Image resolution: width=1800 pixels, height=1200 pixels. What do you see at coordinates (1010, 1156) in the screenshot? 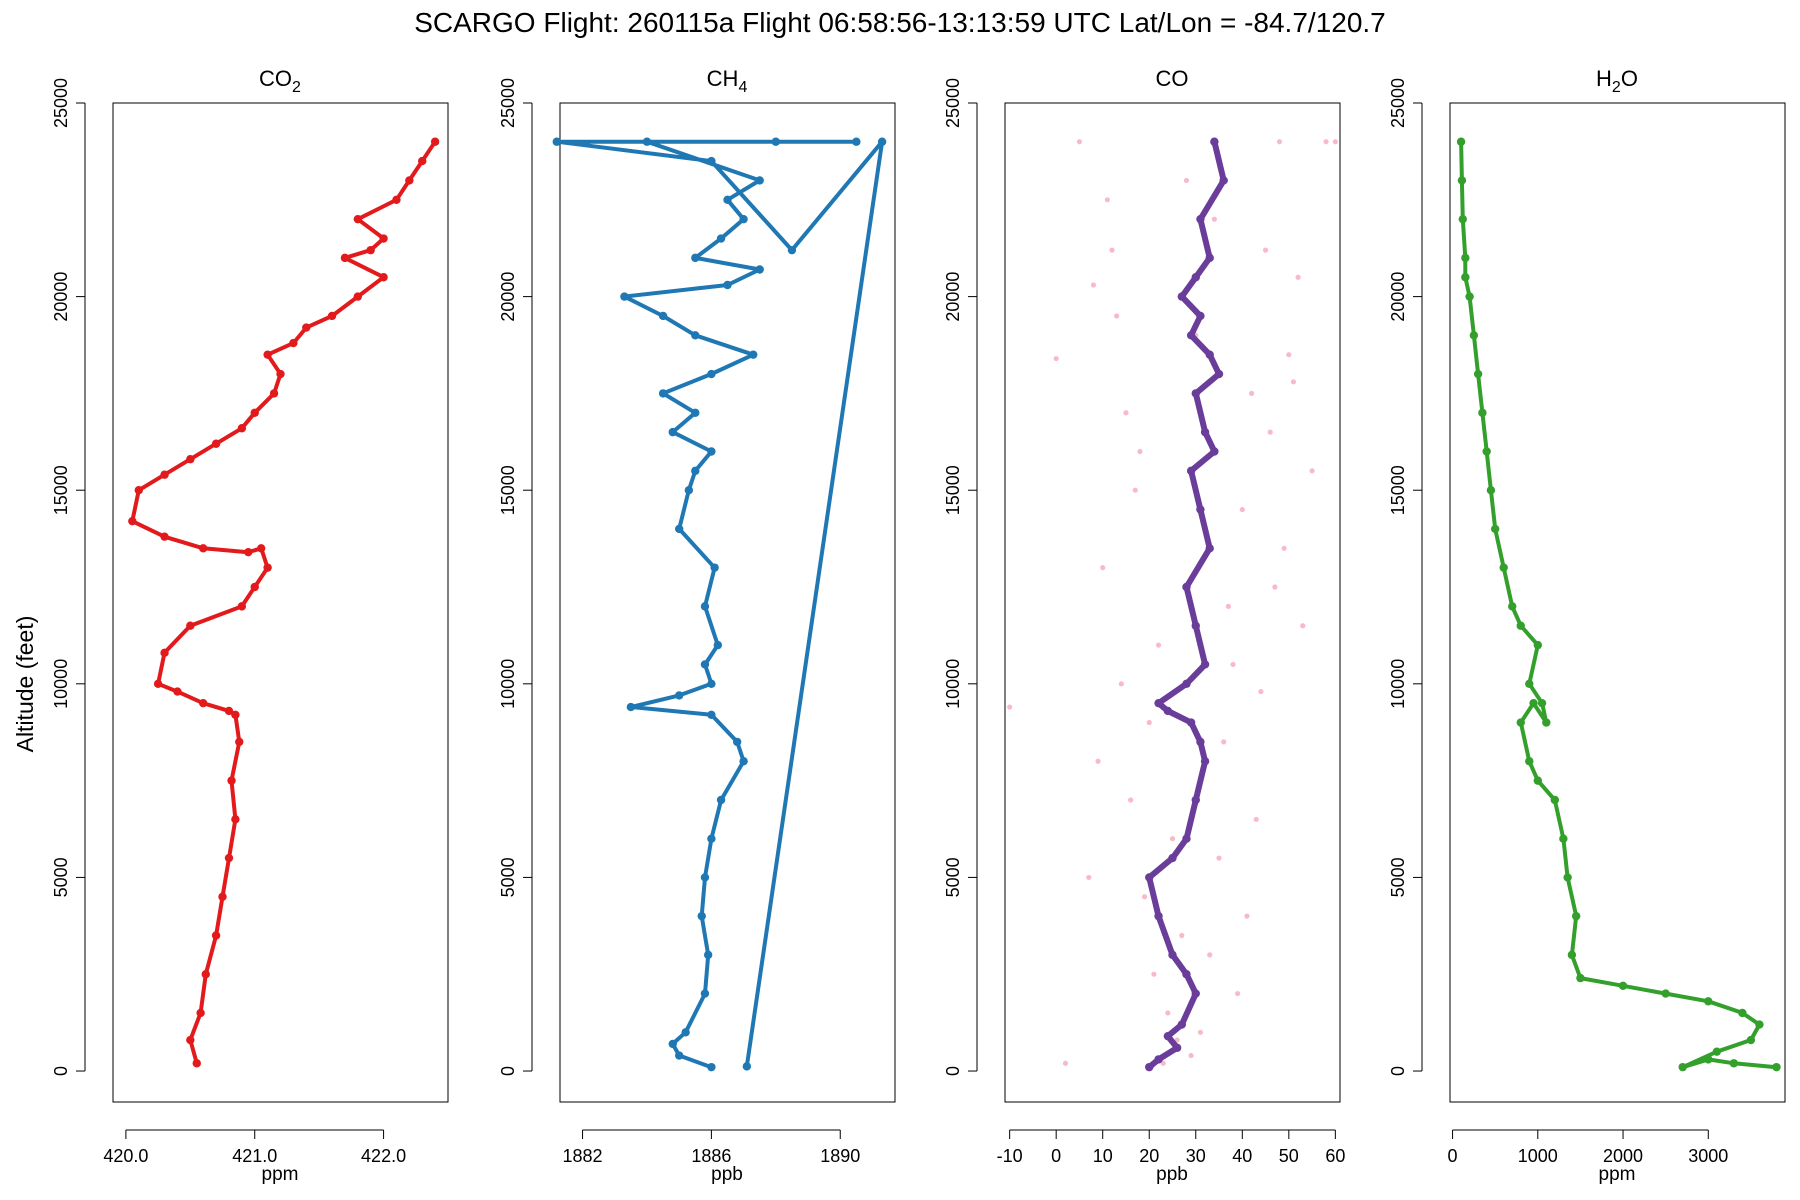
I see `co-x-tick-label: -10` at bounding box center [1010, 1156].